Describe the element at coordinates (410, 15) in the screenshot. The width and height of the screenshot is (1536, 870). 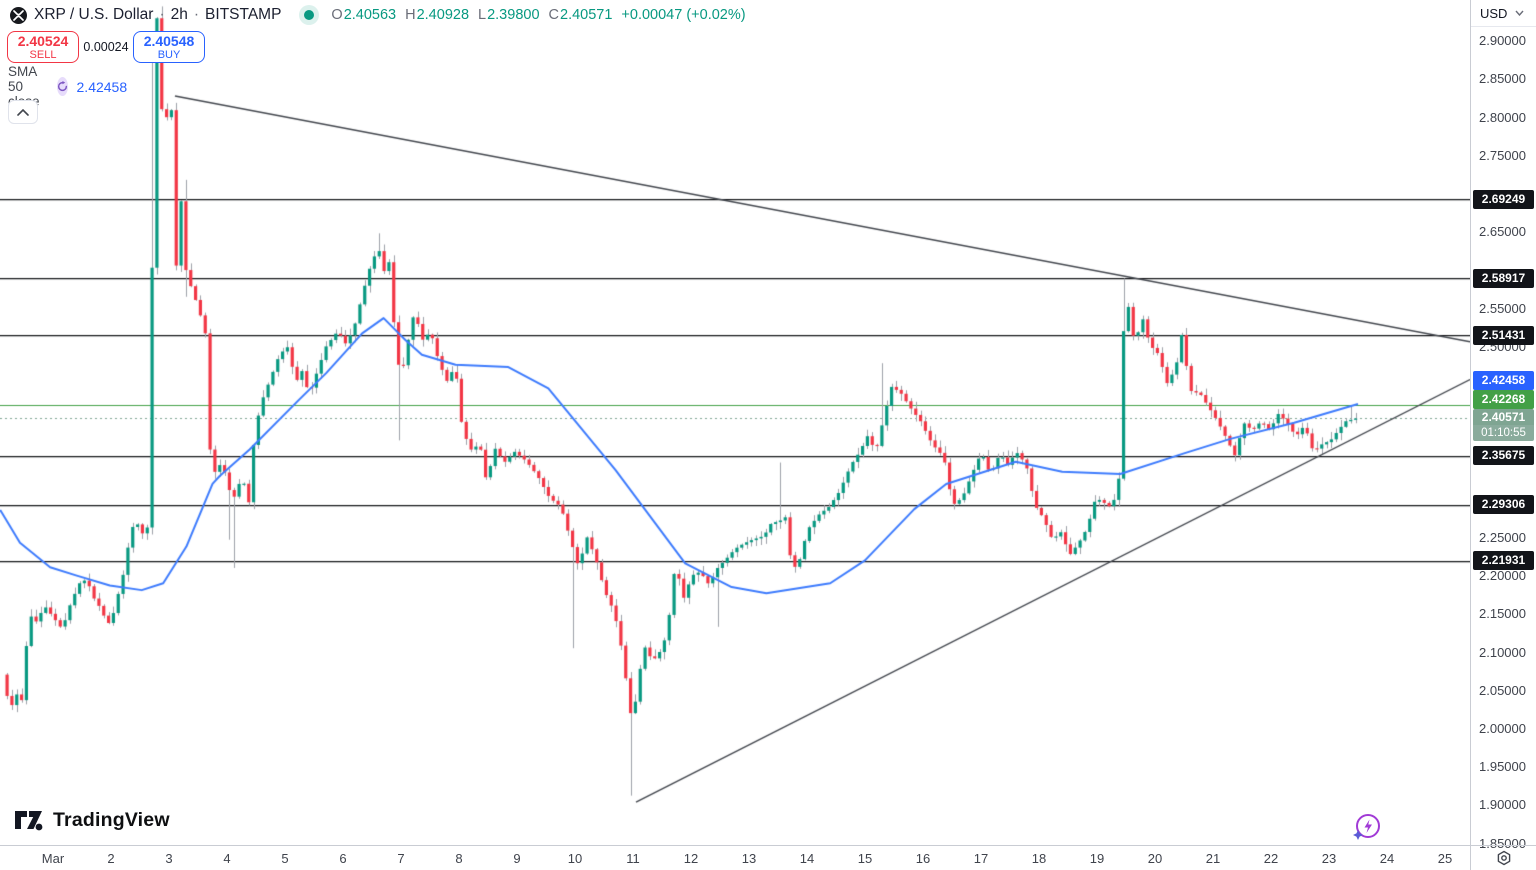
I see `high-label: H` at that location.